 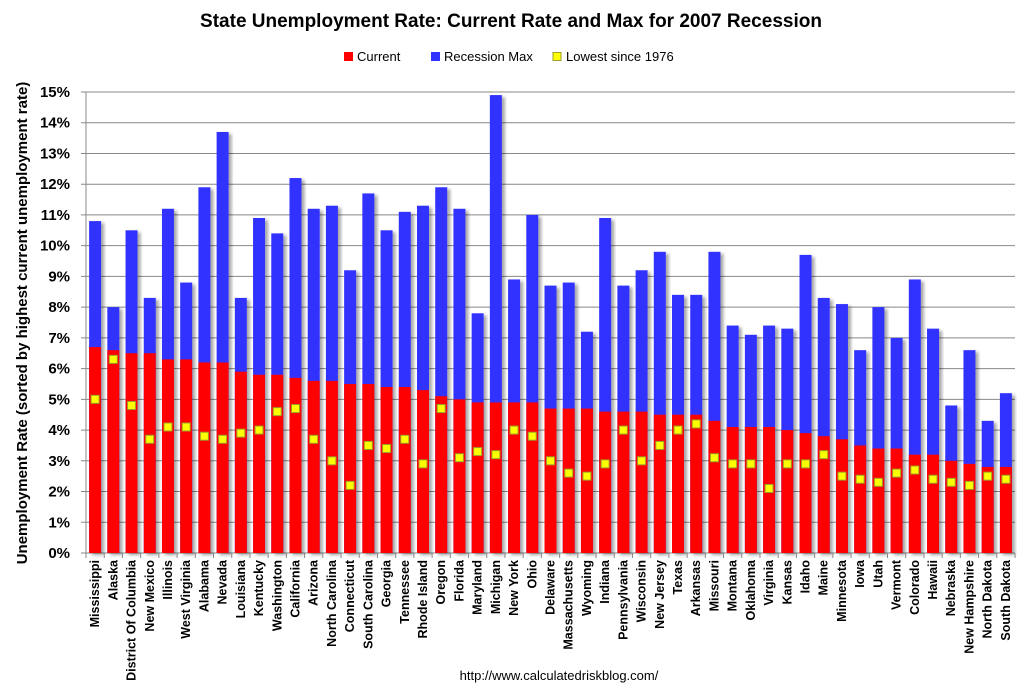 I want to click on x-tick-label: Wyoming, so click(x=587, y=588).